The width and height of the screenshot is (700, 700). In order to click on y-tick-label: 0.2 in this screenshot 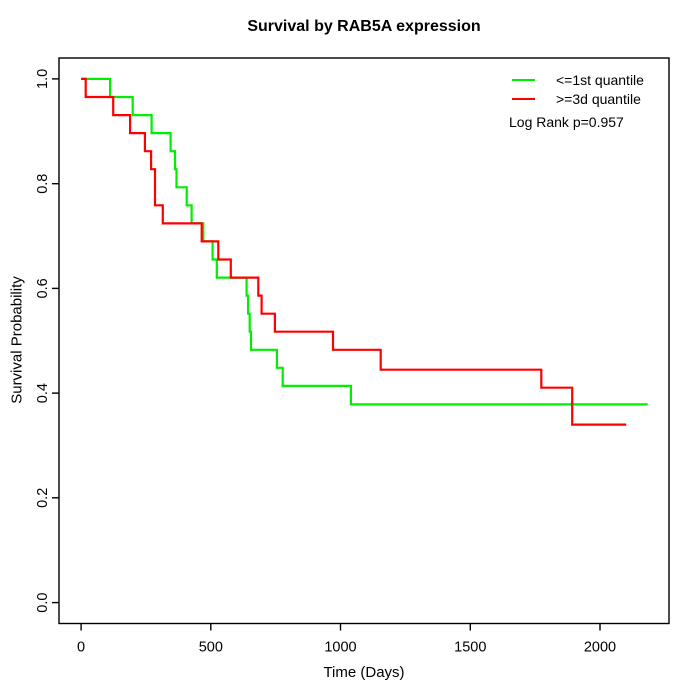, I will do `click(43, 498)`.